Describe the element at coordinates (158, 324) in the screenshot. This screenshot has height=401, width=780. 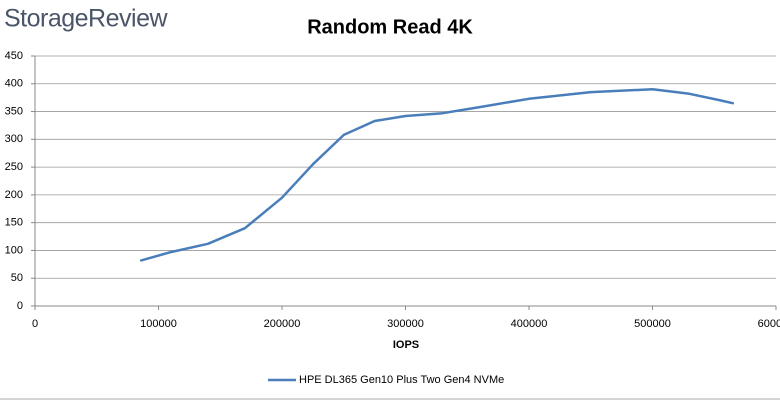
I see `x-tick-label: 100000` at that location.